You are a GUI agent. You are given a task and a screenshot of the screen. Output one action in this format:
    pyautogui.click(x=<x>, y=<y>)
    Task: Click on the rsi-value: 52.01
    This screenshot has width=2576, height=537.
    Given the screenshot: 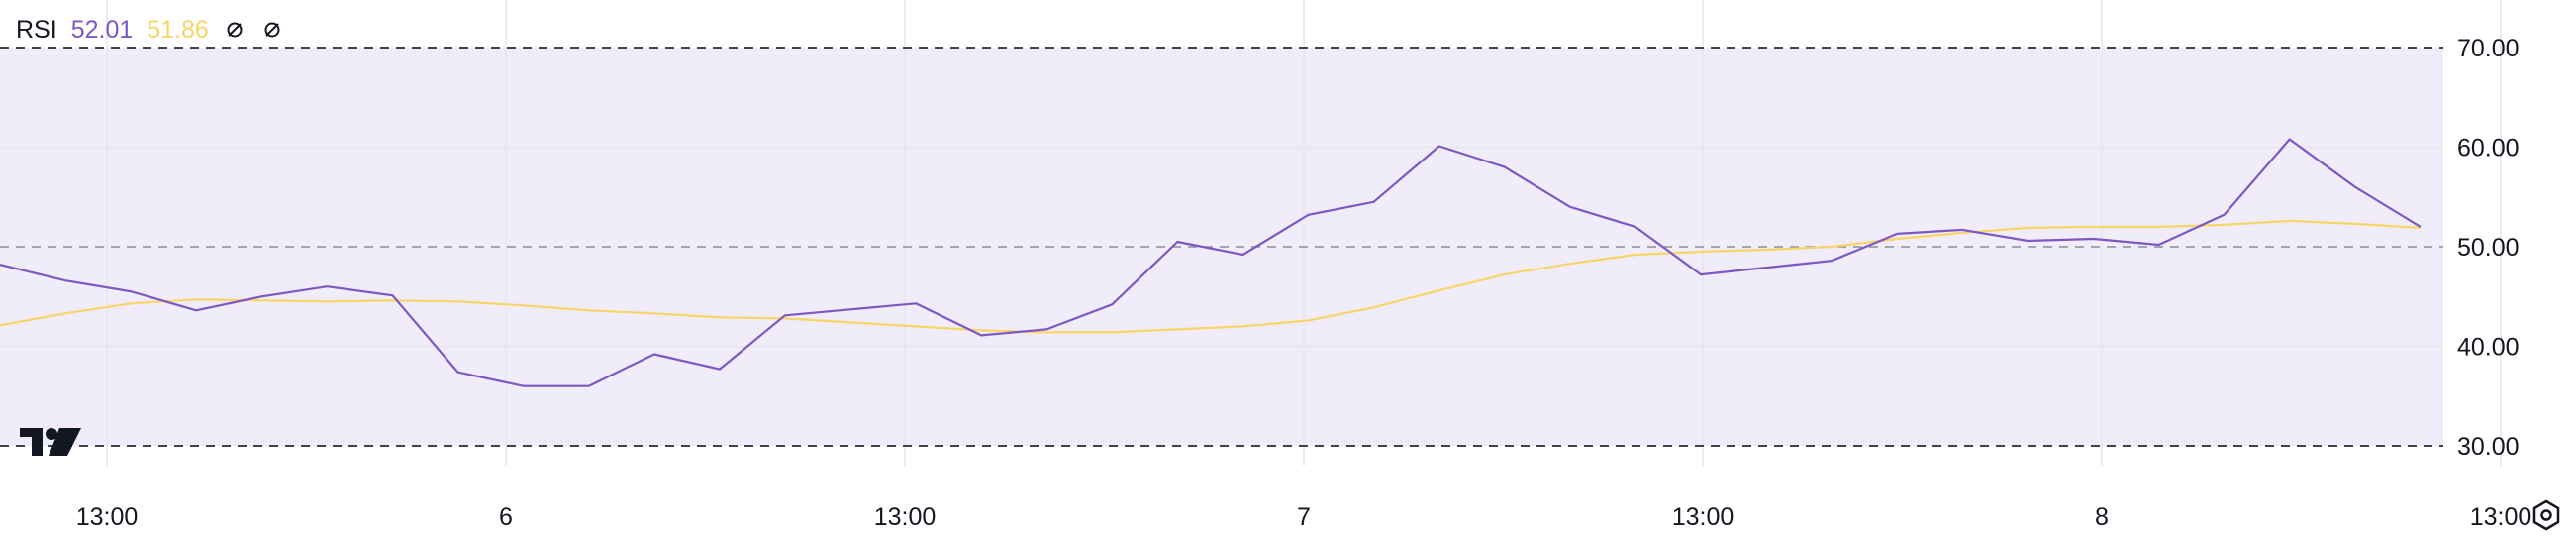 What is the action you would take?
    pyautogui.click(x=102, y=30)
    